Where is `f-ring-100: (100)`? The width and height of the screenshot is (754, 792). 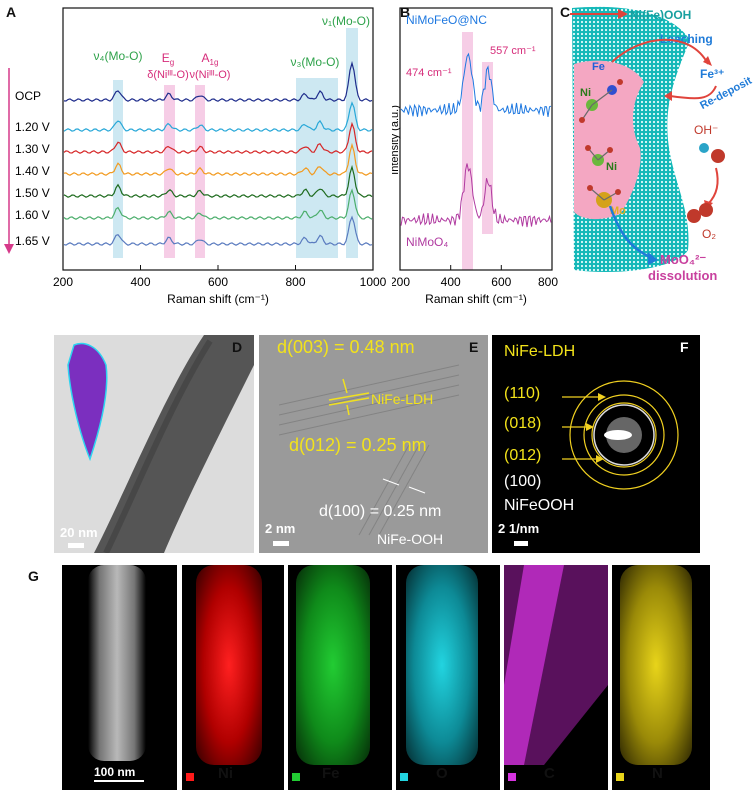 f-ring-100: (100) is located at coordinates (523, 481).